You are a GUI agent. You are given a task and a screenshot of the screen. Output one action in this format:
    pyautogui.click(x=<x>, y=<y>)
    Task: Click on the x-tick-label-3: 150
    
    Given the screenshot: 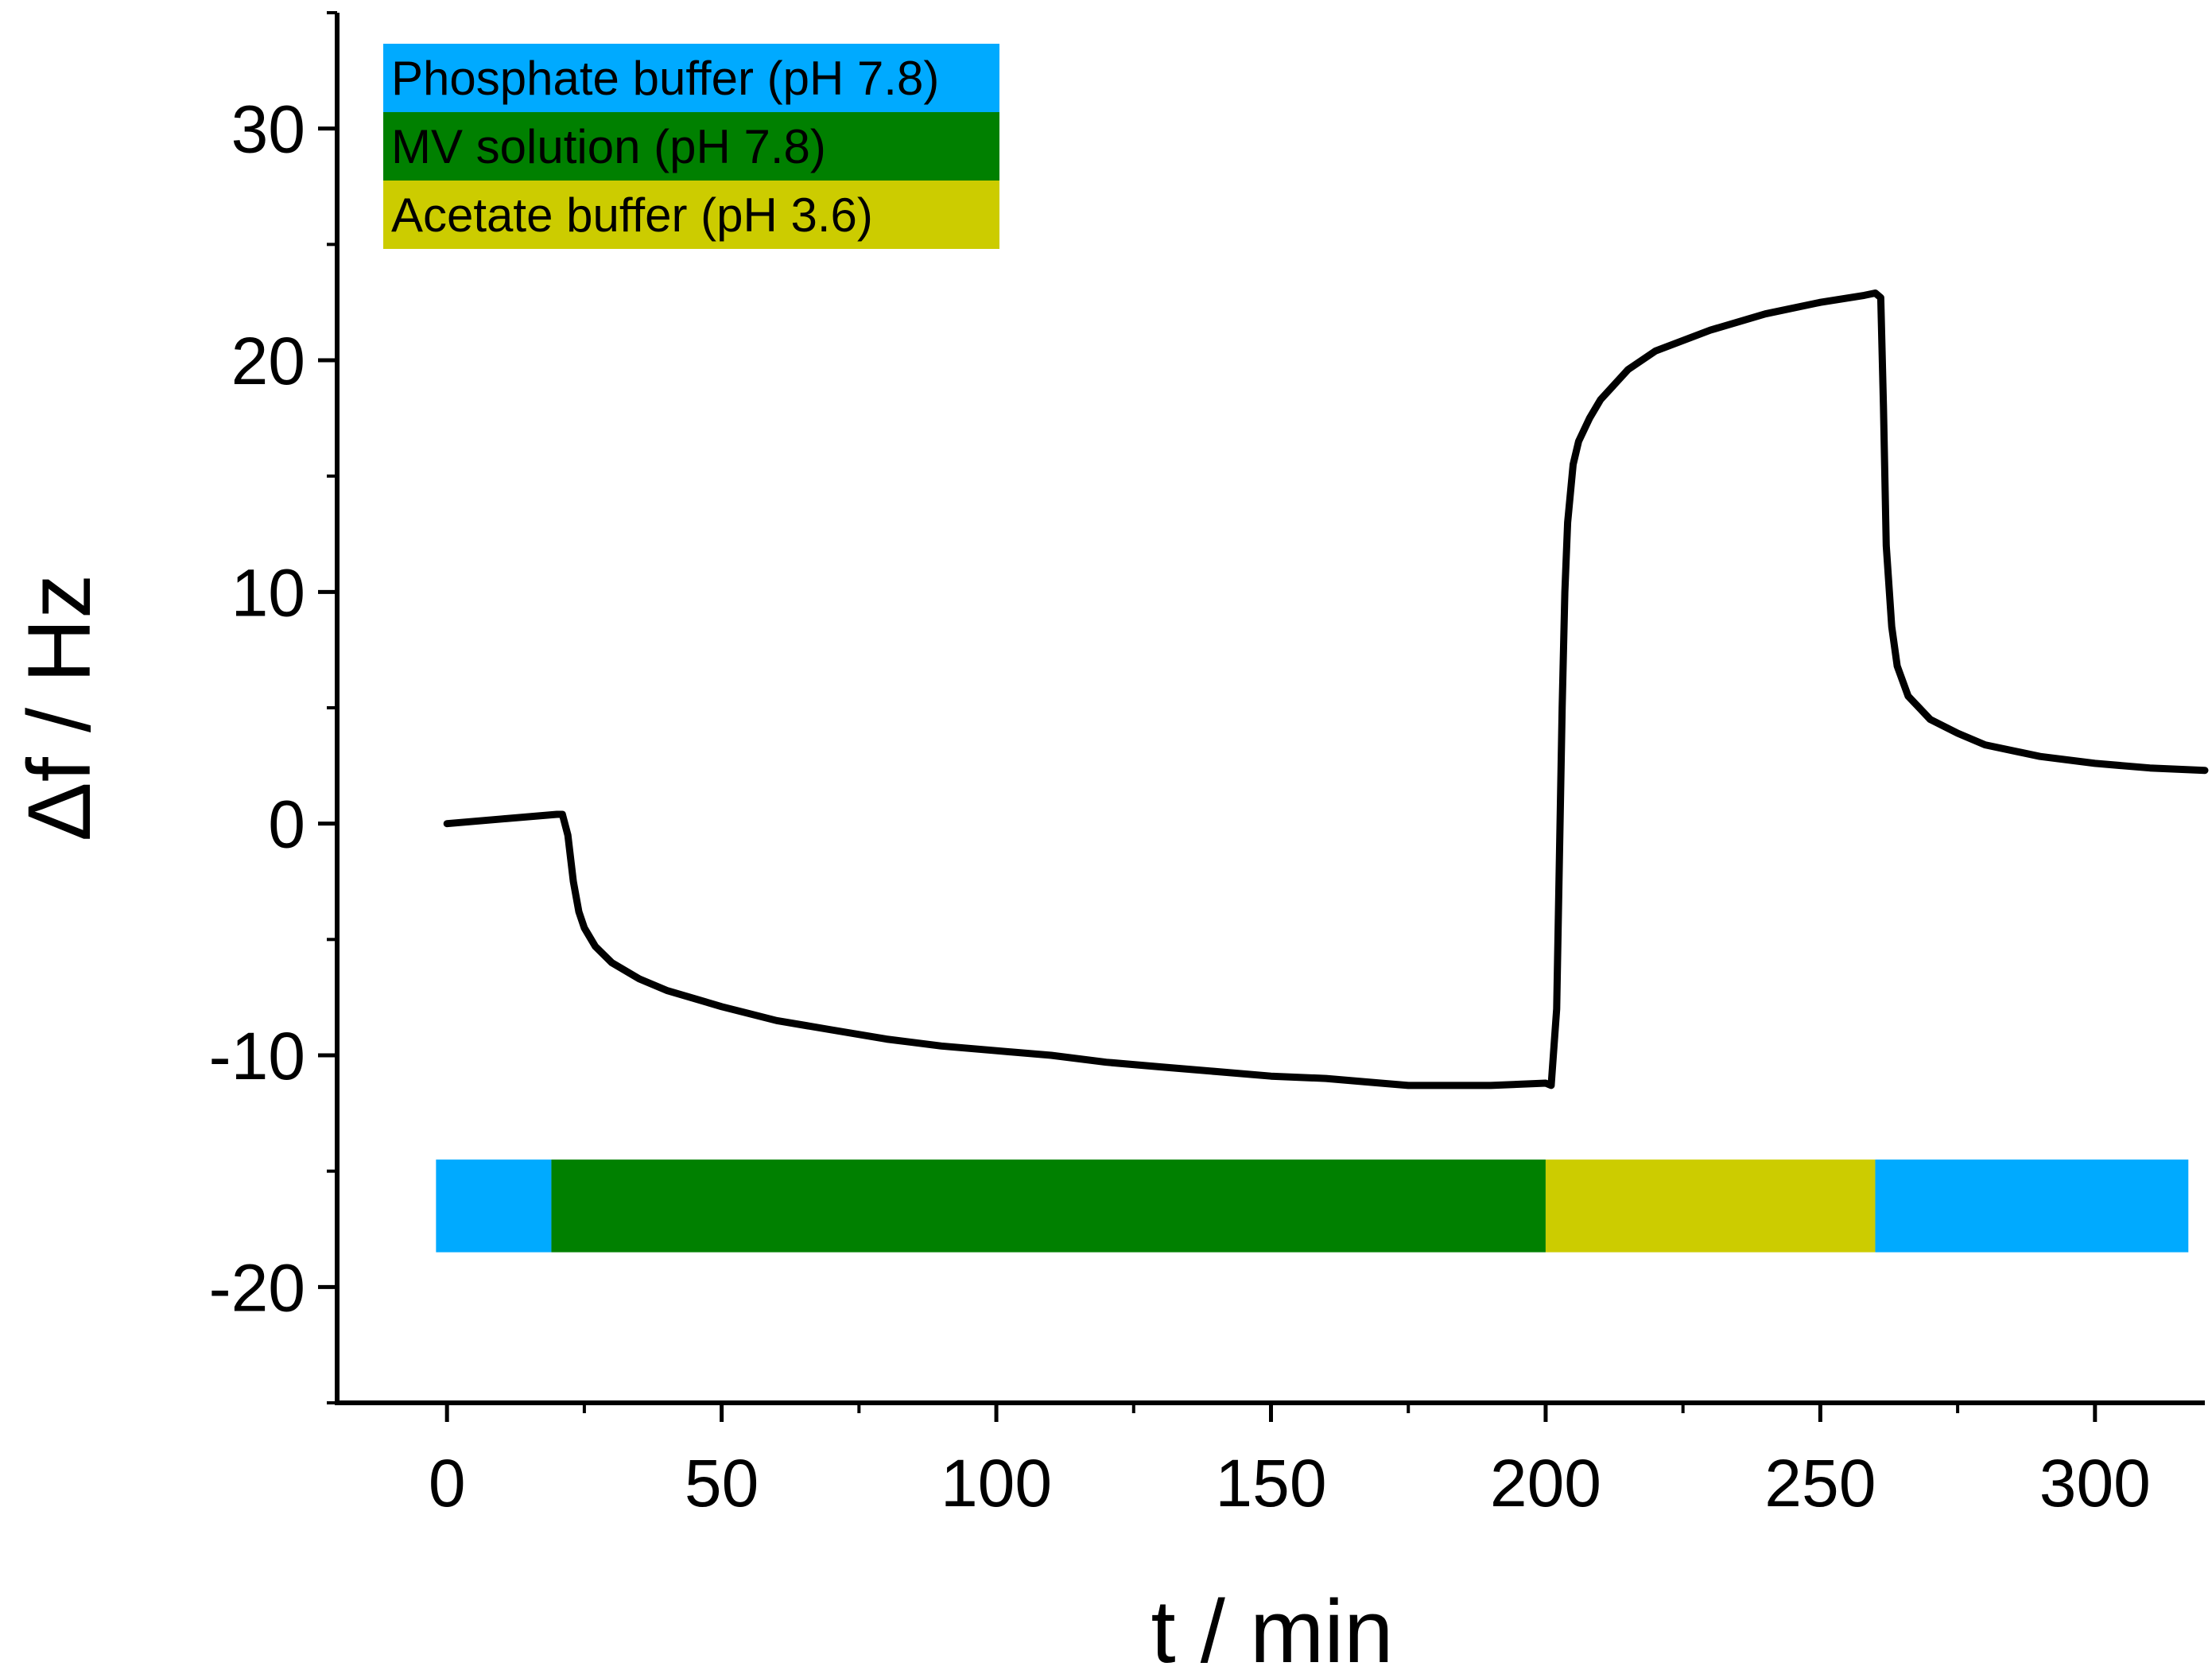 What is the action you would take?
    pyautogui.click(x=1270, y=1483)
    